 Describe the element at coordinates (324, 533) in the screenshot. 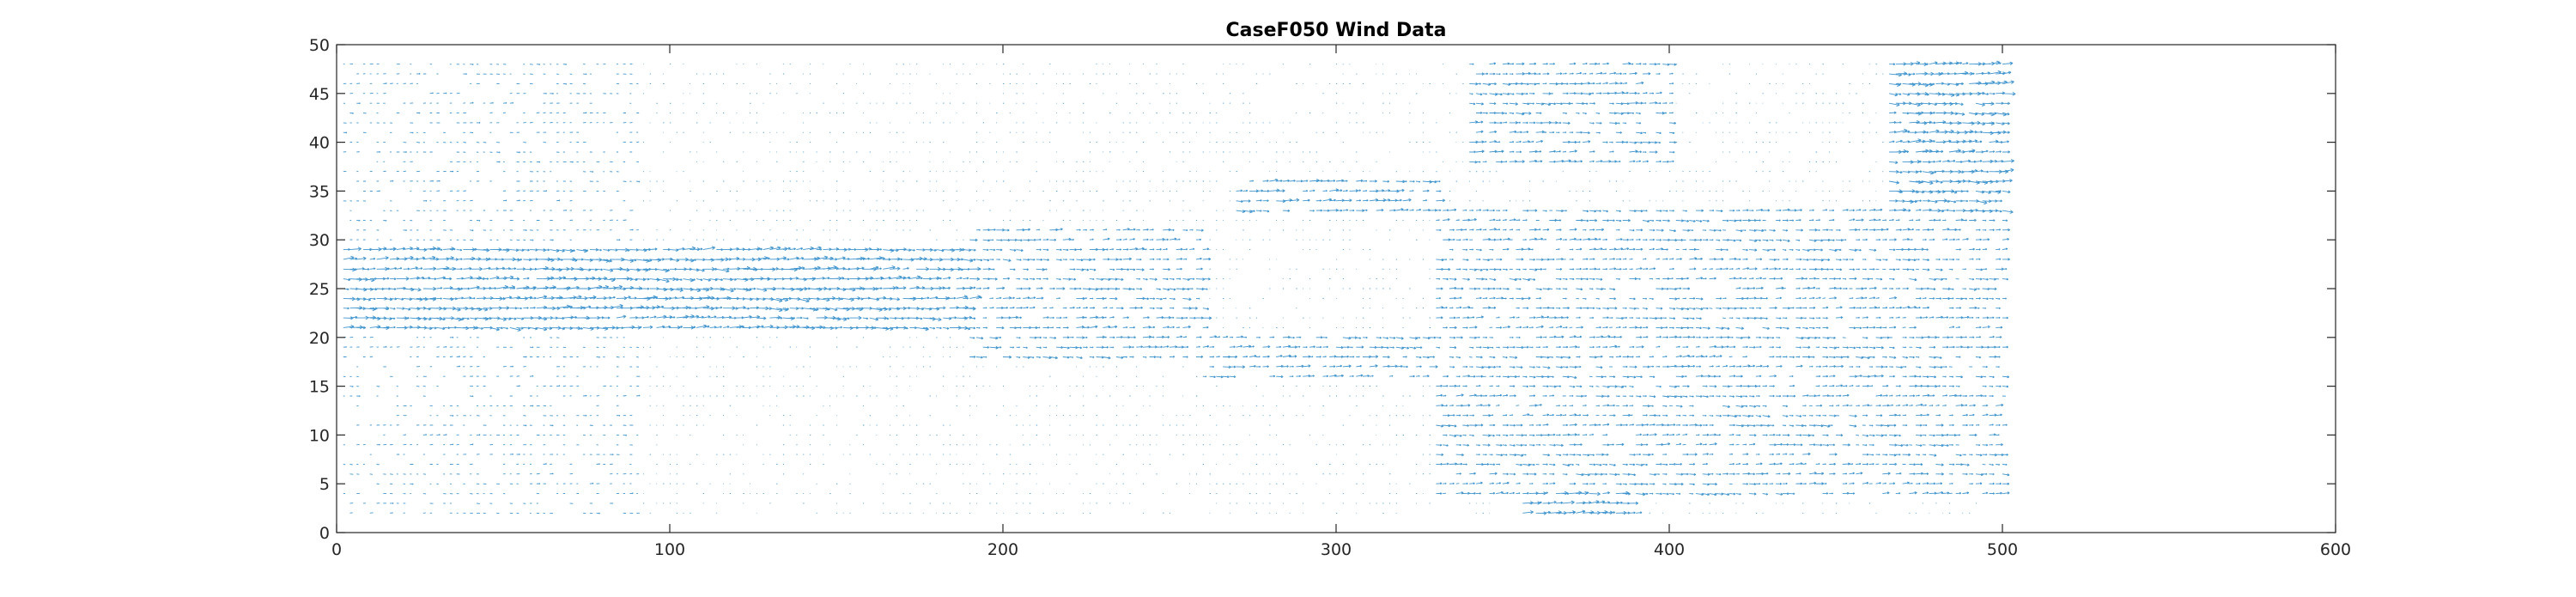

I see `y-tick-label: 0` at that location.